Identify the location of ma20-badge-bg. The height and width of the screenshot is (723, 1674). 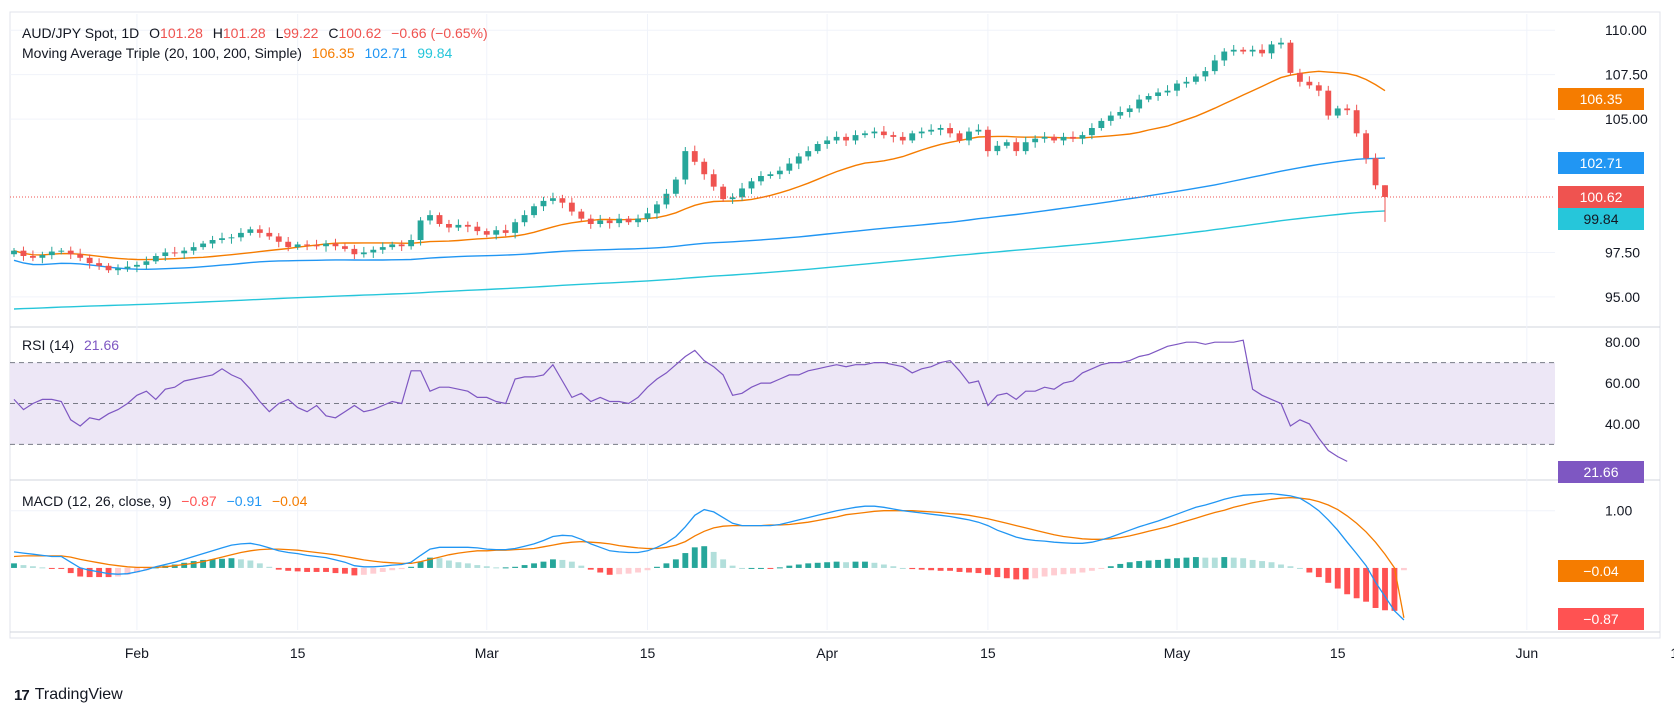
(1601, 99).